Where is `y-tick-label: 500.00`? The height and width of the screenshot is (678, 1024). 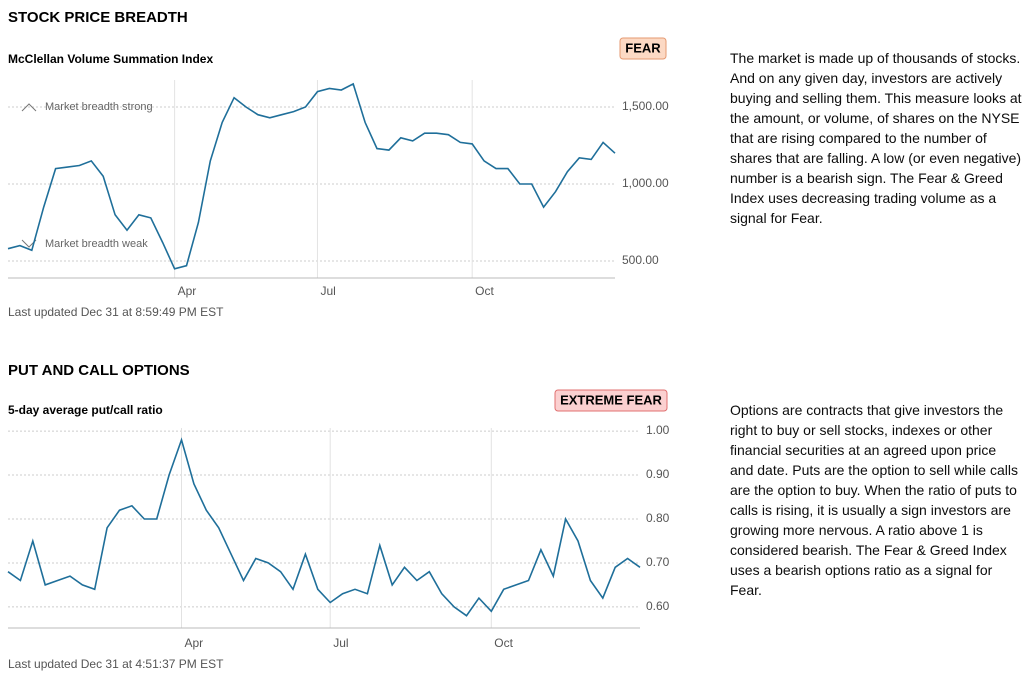
y-tick-label: 500.00 is located at coordinates (640, 260).